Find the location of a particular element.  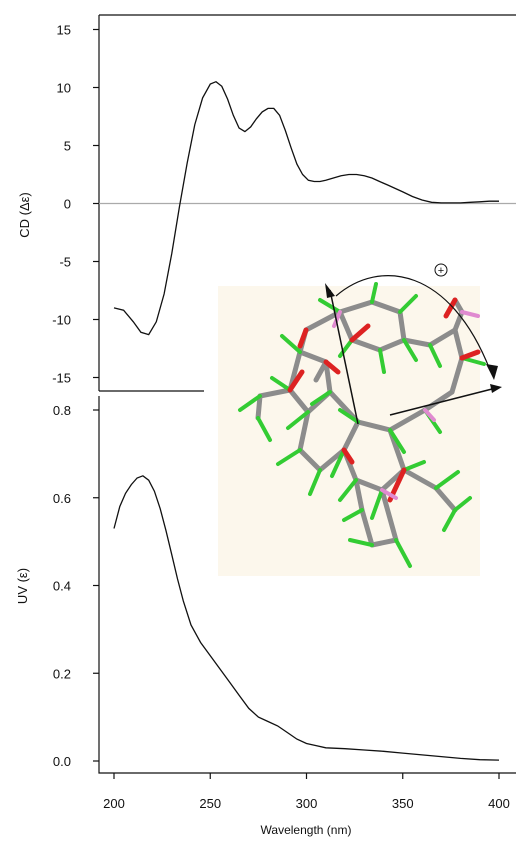

vector-arrow-up is located at coordinates (344, 357).